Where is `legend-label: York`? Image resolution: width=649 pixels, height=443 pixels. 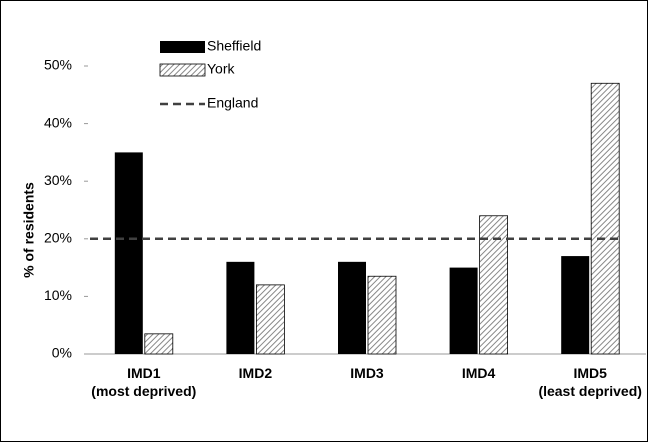
legend-label: York is located at coordinates (221, 69).